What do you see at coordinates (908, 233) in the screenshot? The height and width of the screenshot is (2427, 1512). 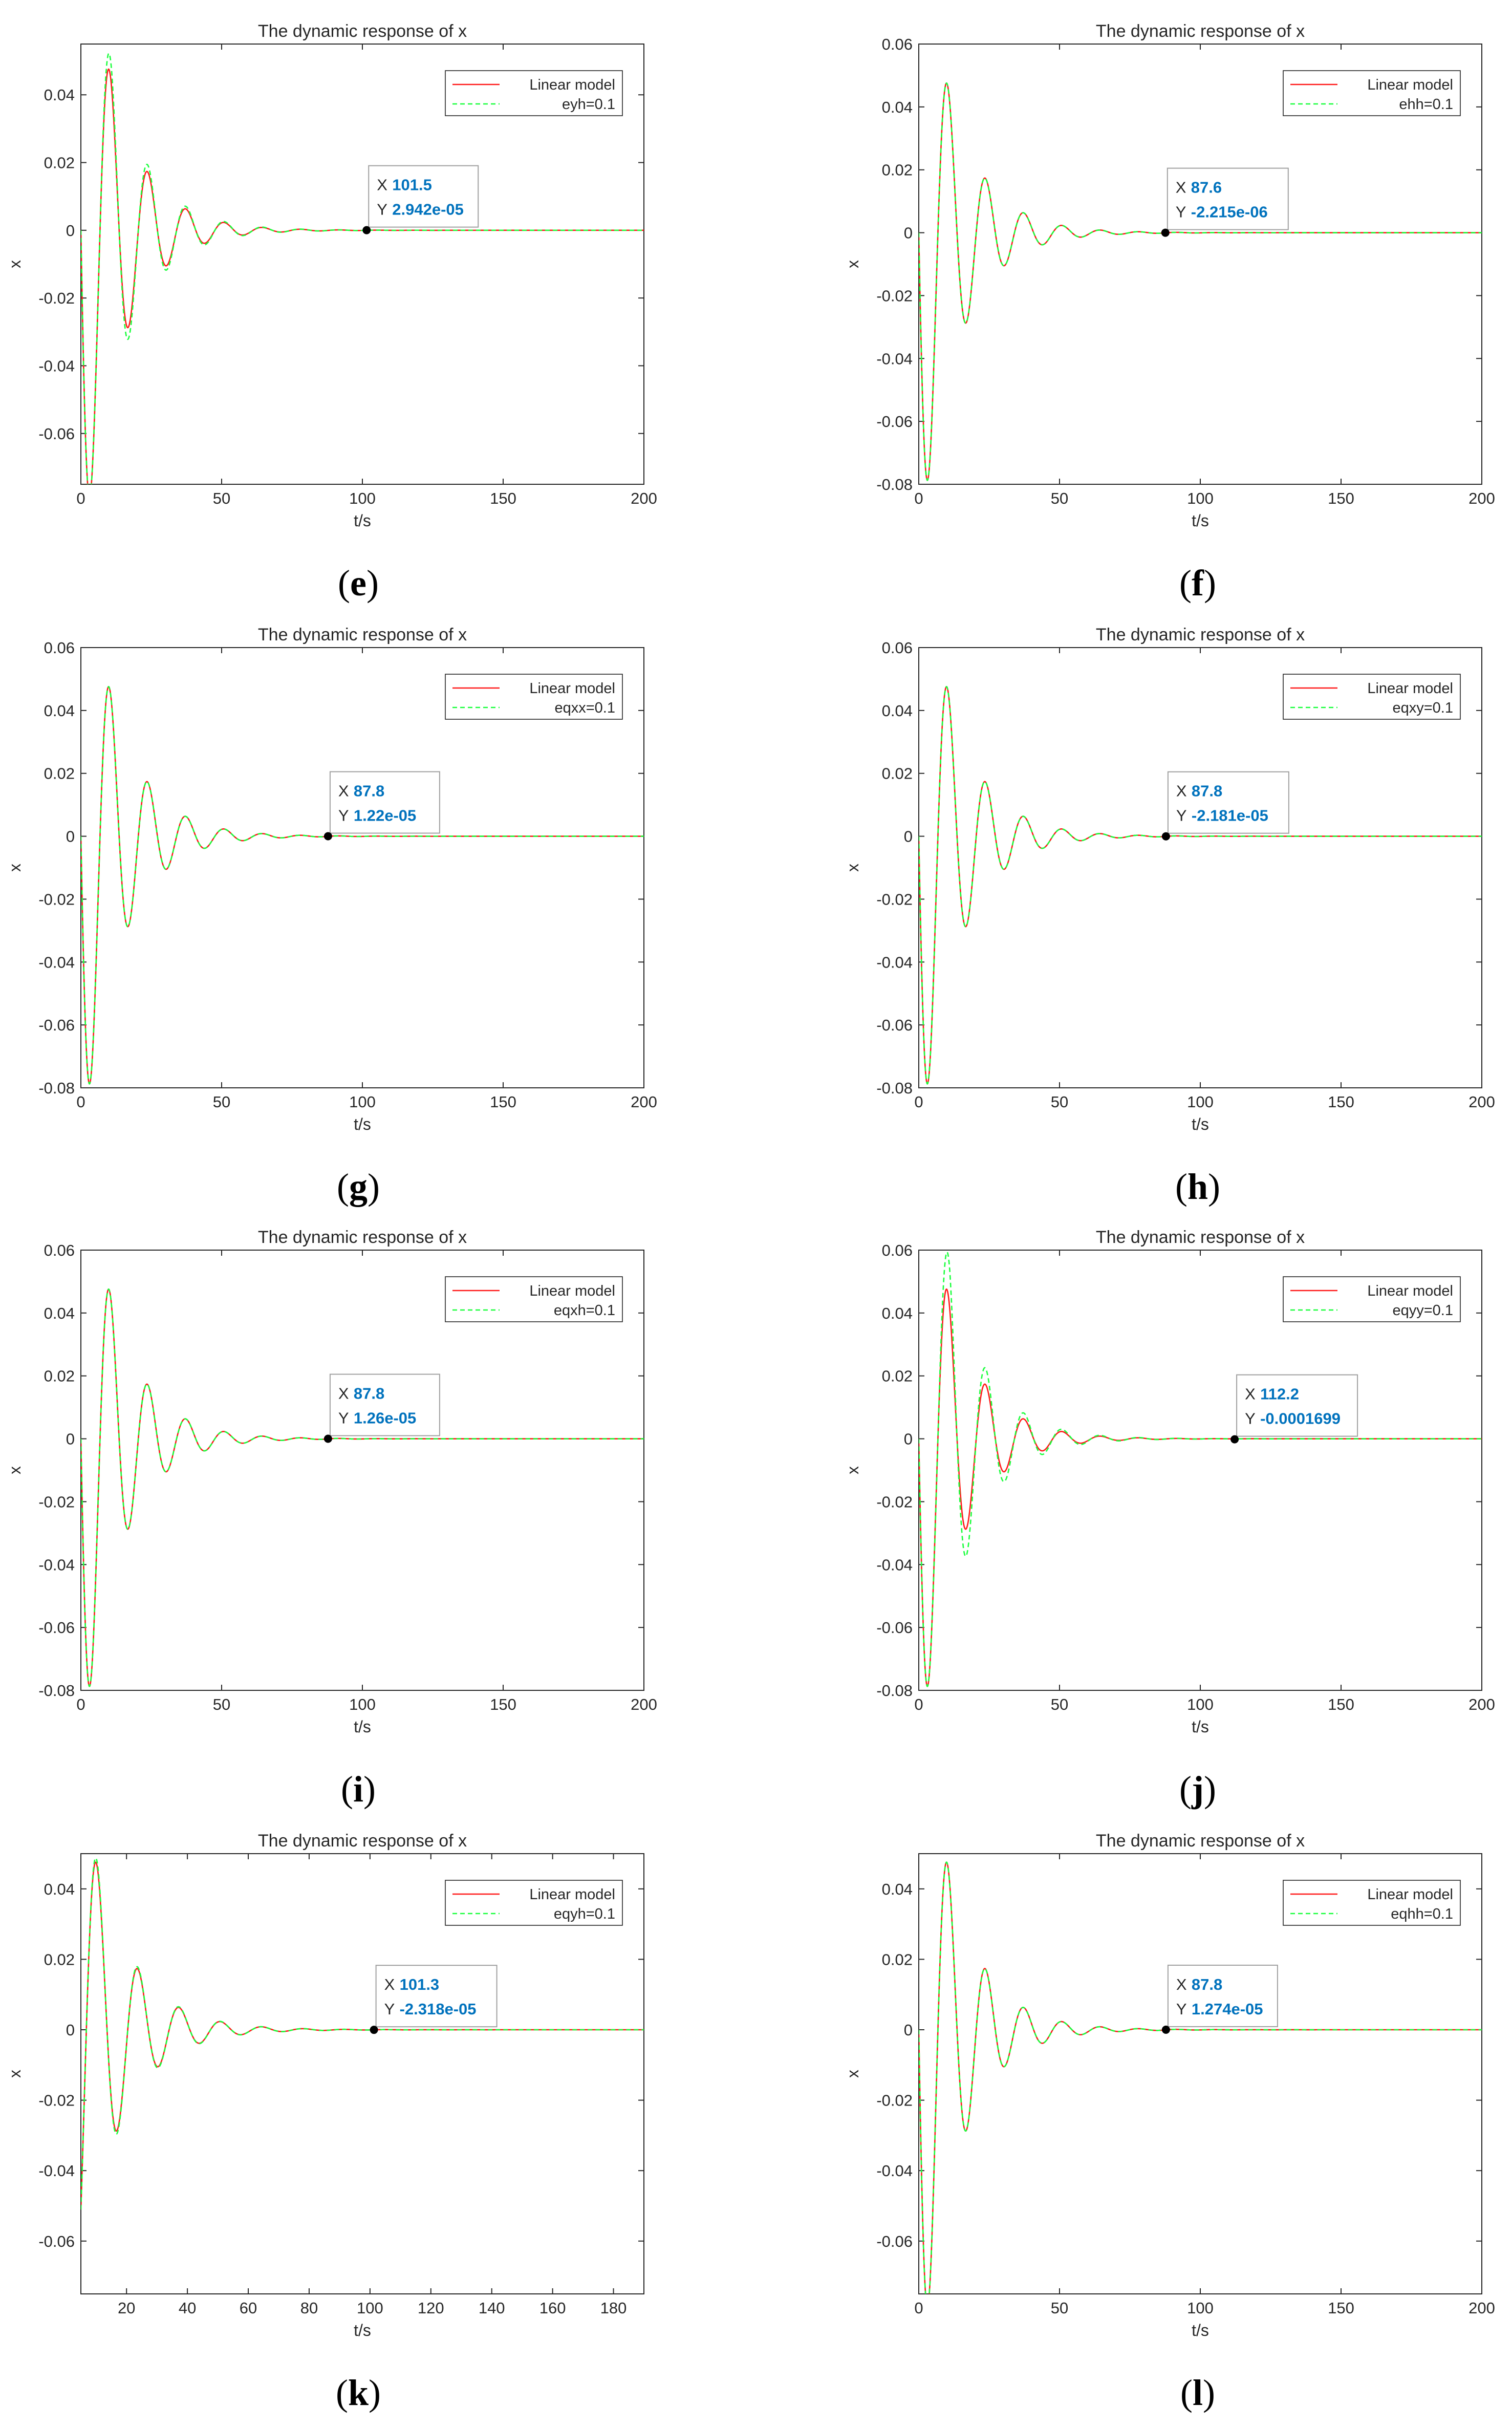 I see `y-tick-label: 0` at bounding box center [908, 233].